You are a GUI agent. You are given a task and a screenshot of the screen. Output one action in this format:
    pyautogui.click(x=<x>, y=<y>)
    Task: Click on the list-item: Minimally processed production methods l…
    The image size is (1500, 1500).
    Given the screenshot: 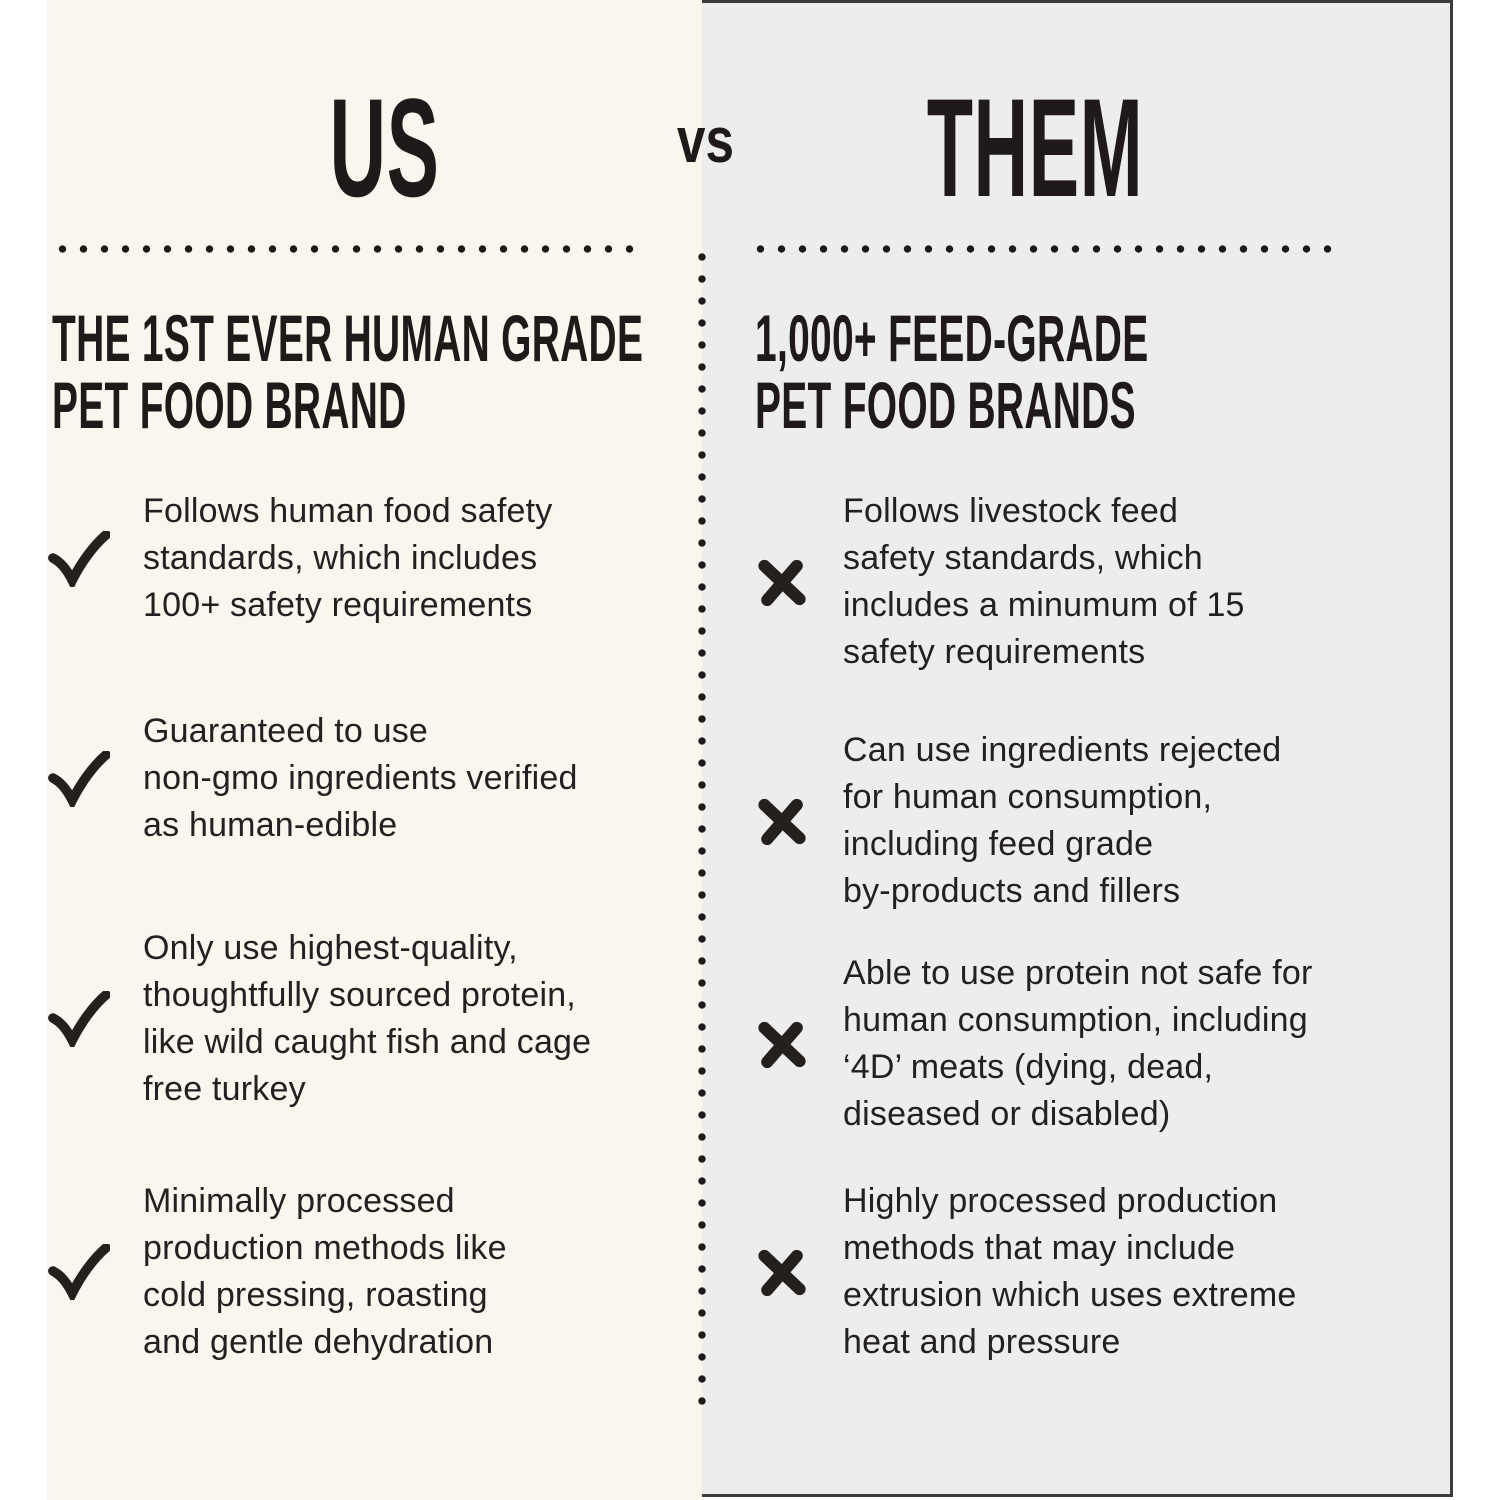 What is the action you would take?
    pyautogui.click(x=277, y=1272)
    